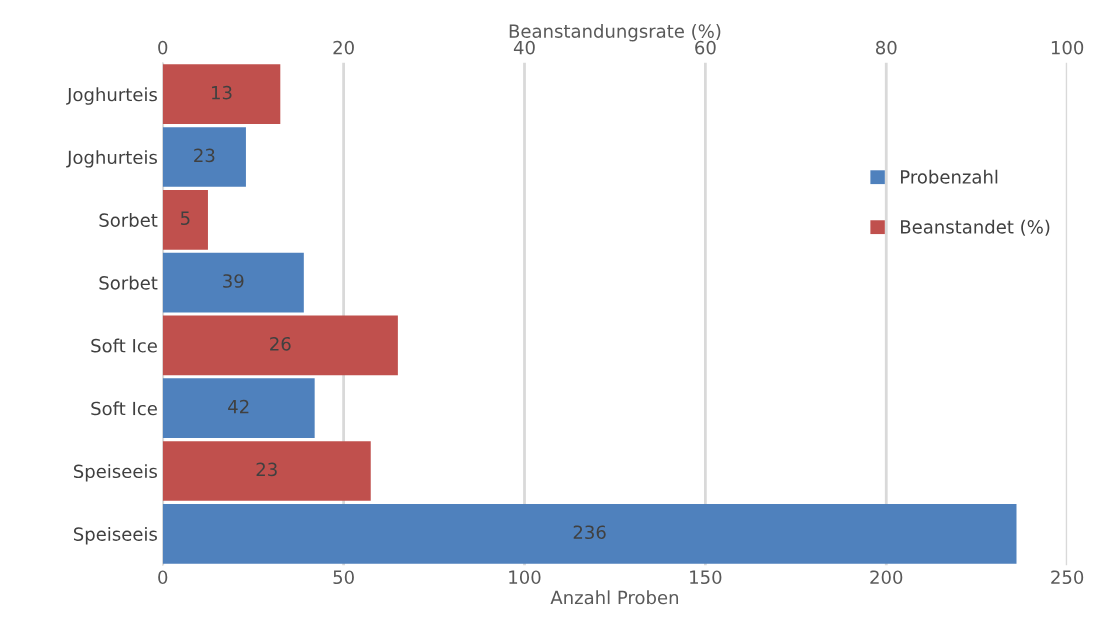 This screenshot has width=1107, height=628. What do you see at coordinates (886, 47) in the screenshot?
I see `x2-tick-label: 80` at bounding box center [886, 47].